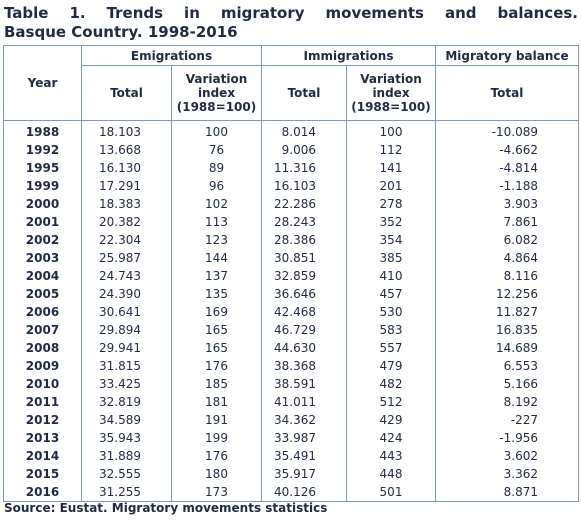 The height and width of the screenshot is (525, 581). I want to click on cell-im-total: 38.591, so click(304, 384).